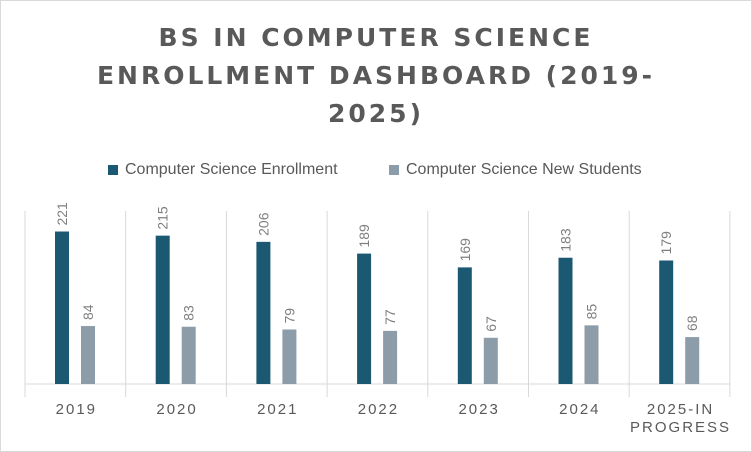 This screenshot has height=452, width=752. I want to click on legend-item-new-students: Computer Science New Students, so click(515, 170).